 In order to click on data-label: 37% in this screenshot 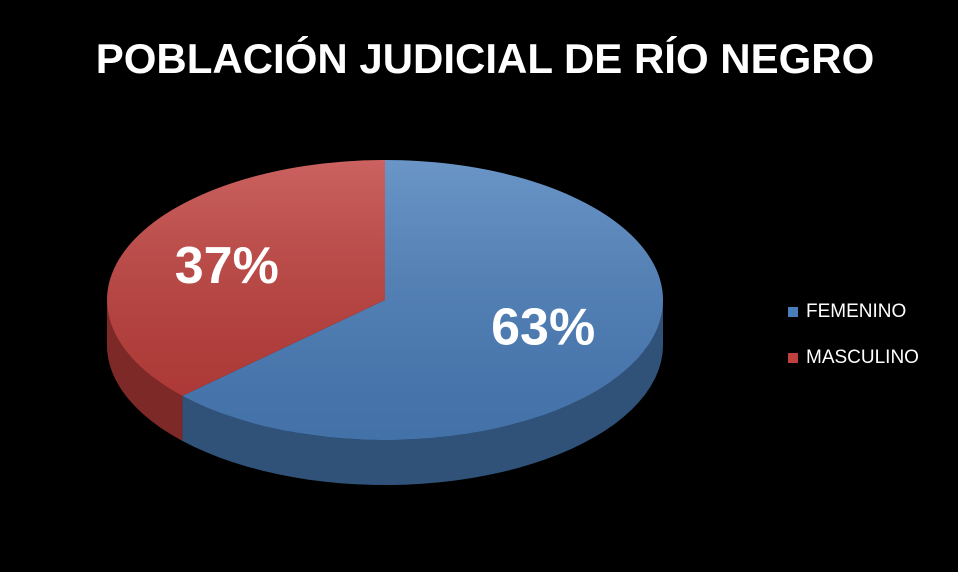, I will do `click(227, 266)`.